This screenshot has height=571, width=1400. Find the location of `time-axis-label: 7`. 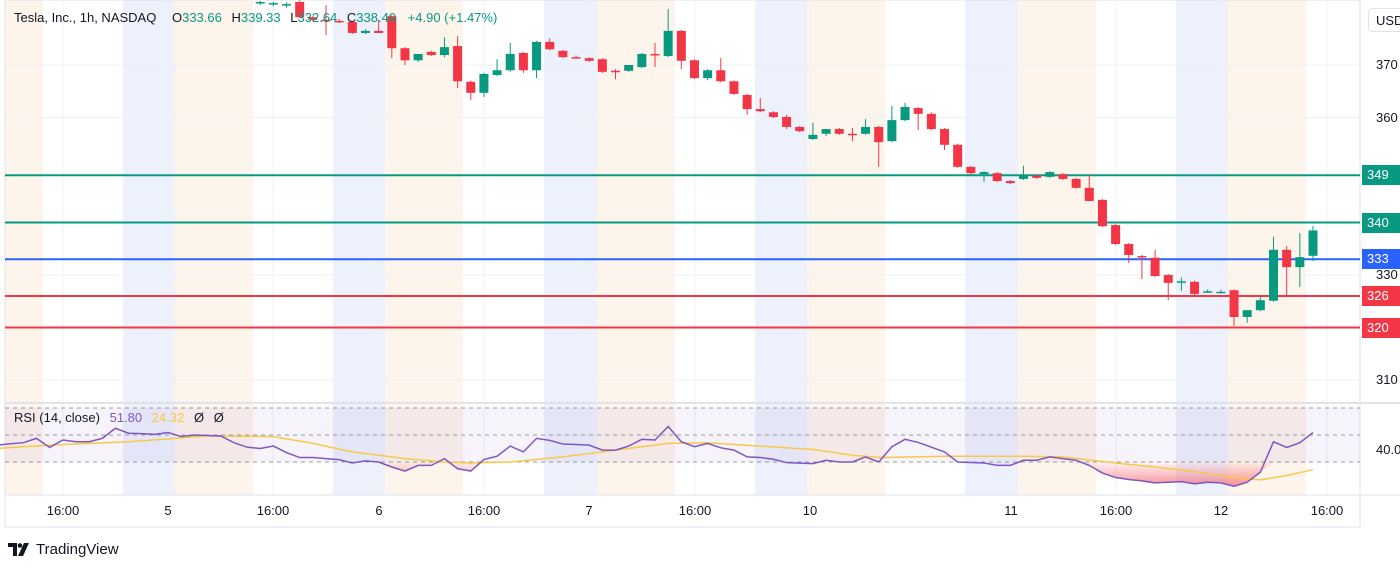

time-axis-label: 7 is located at coordinates (589, 510).